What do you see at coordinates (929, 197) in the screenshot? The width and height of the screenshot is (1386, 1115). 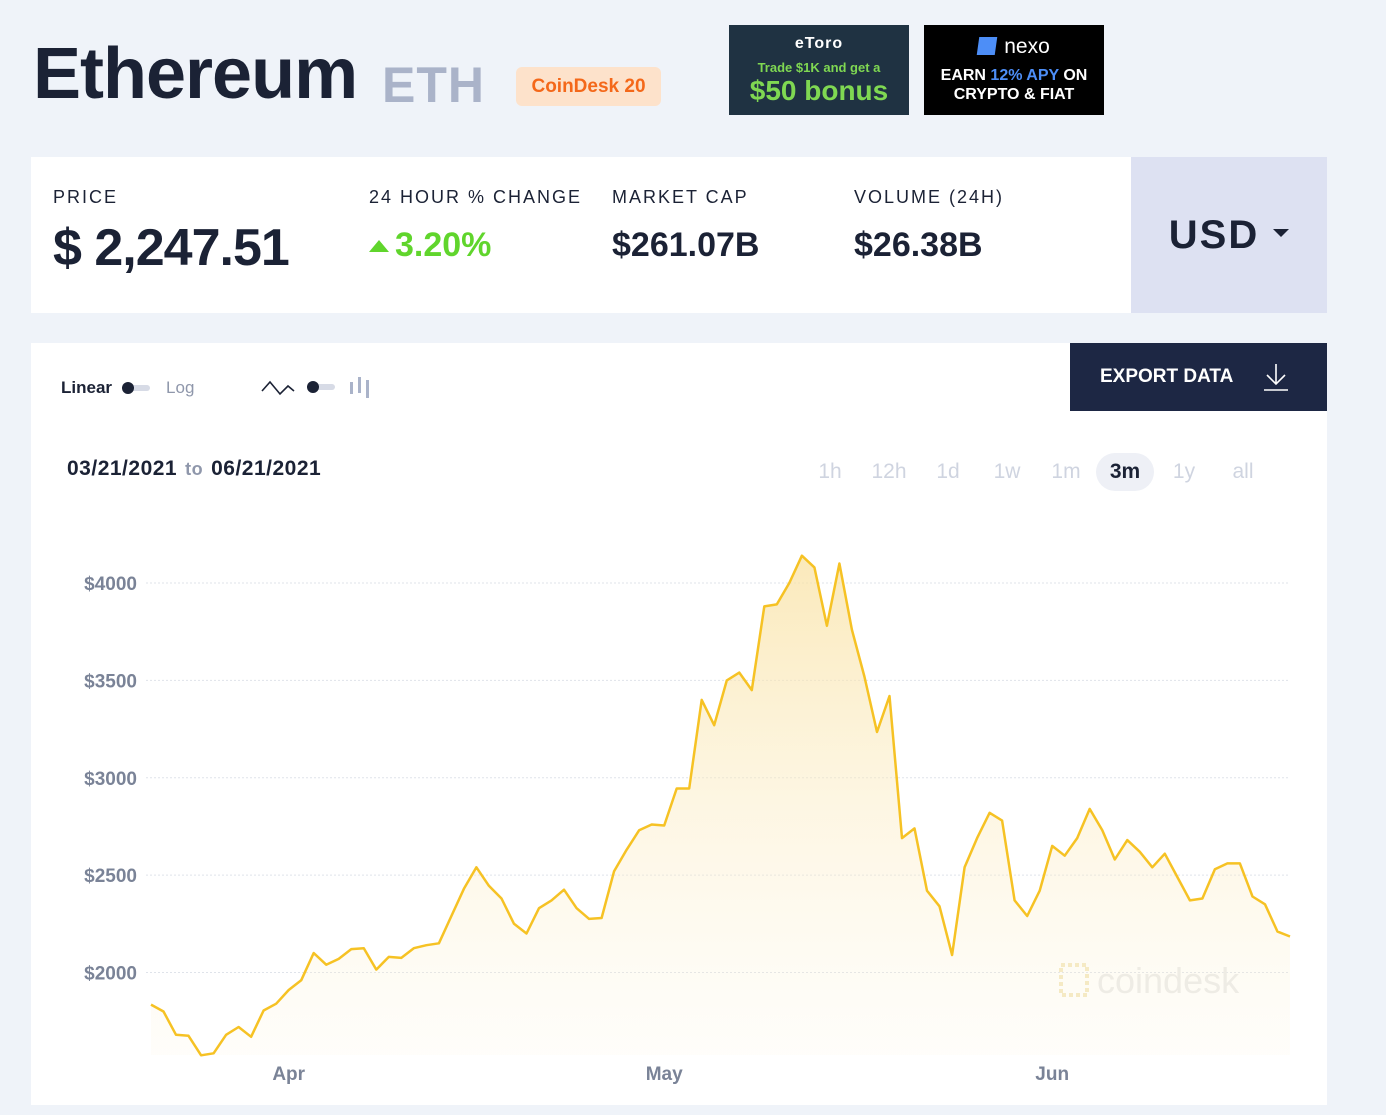 I see `volume-label: VOLUME (24H)` at bounding box center [929, 197].